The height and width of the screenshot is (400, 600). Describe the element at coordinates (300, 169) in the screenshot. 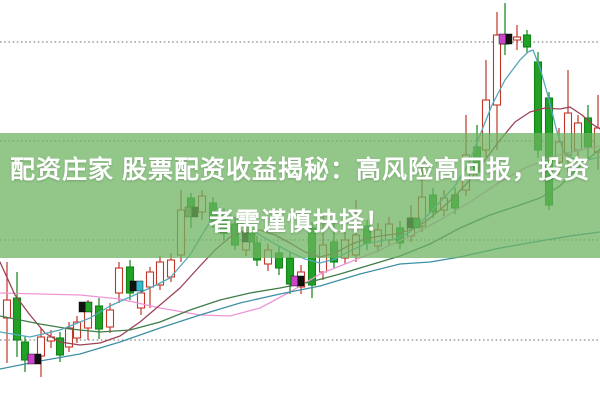

I see `headline-line-1: 配资庄家 股票配资收益揭秘：高风险高回报，投资` at that location.